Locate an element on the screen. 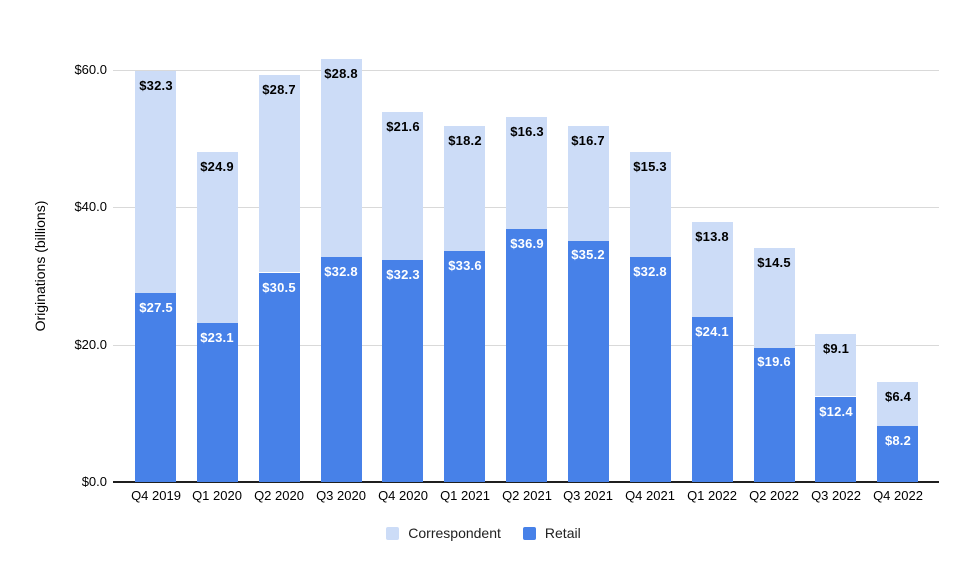 The height and width of the screenshot is (573, 967). bar-value-label-retail: $32.3 is located at coordinates (403, 274).